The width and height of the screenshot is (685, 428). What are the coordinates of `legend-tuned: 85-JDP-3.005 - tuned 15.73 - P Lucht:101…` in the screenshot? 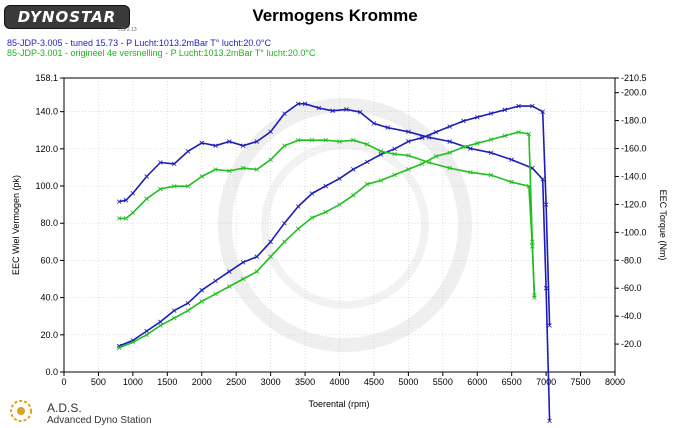 It's located at (139, 43).